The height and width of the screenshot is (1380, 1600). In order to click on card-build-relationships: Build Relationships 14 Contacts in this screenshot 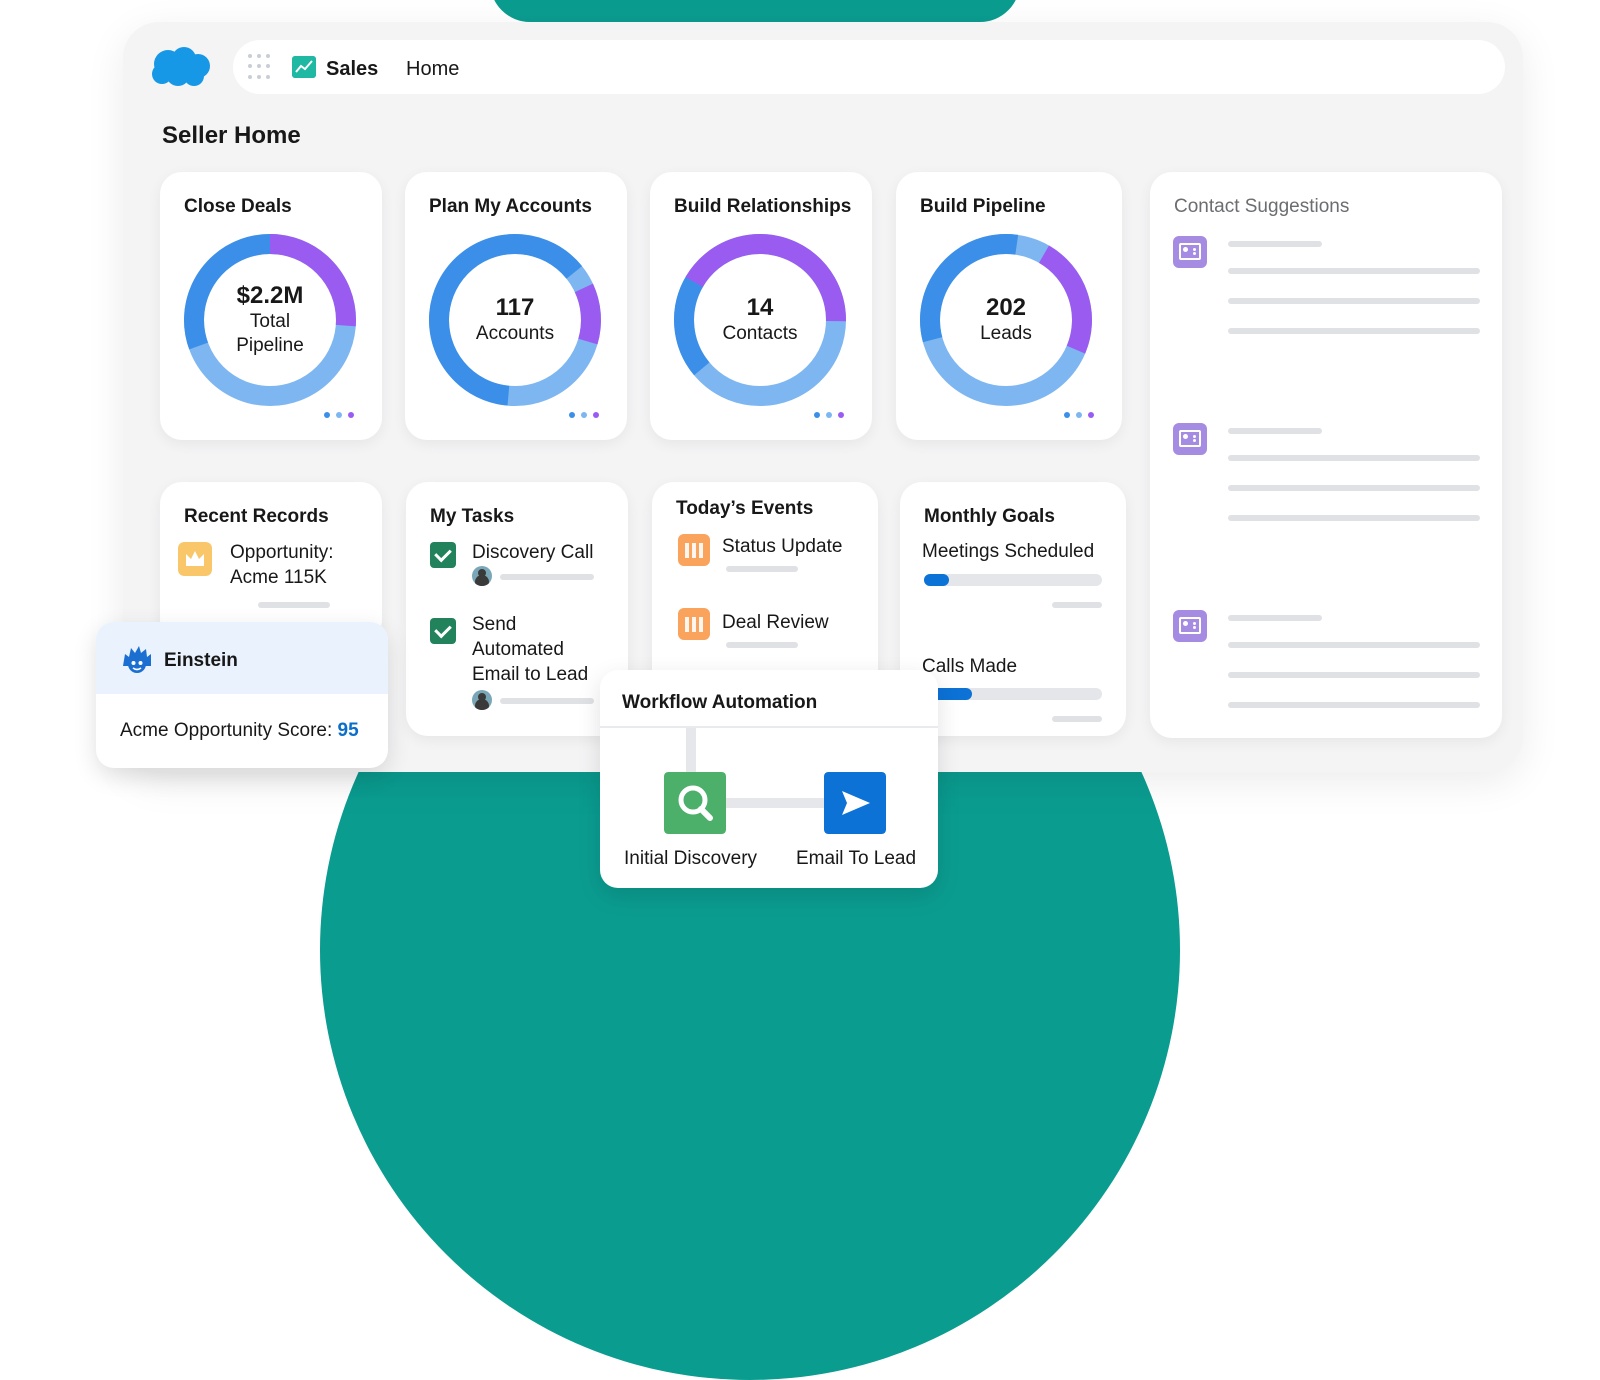, I will do `click(761, 306)`.